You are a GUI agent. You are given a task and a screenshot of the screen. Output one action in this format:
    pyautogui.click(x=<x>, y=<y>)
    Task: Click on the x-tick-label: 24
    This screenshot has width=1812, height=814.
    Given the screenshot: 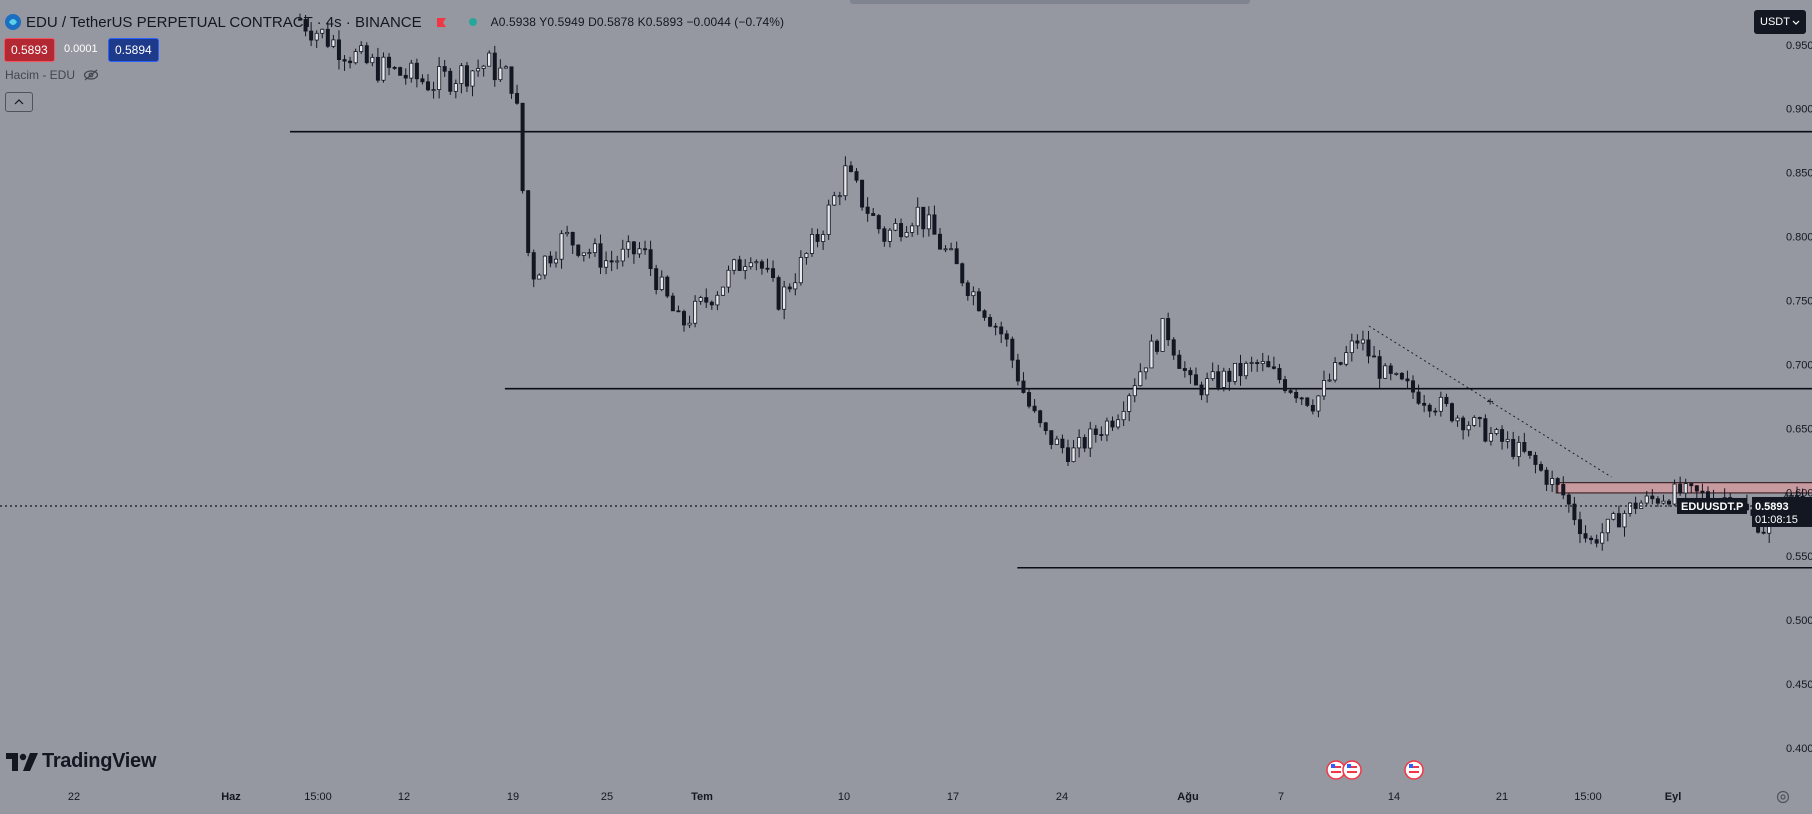 What is the action you would take?
    pyautogui.click(x=1062, y=797)
    